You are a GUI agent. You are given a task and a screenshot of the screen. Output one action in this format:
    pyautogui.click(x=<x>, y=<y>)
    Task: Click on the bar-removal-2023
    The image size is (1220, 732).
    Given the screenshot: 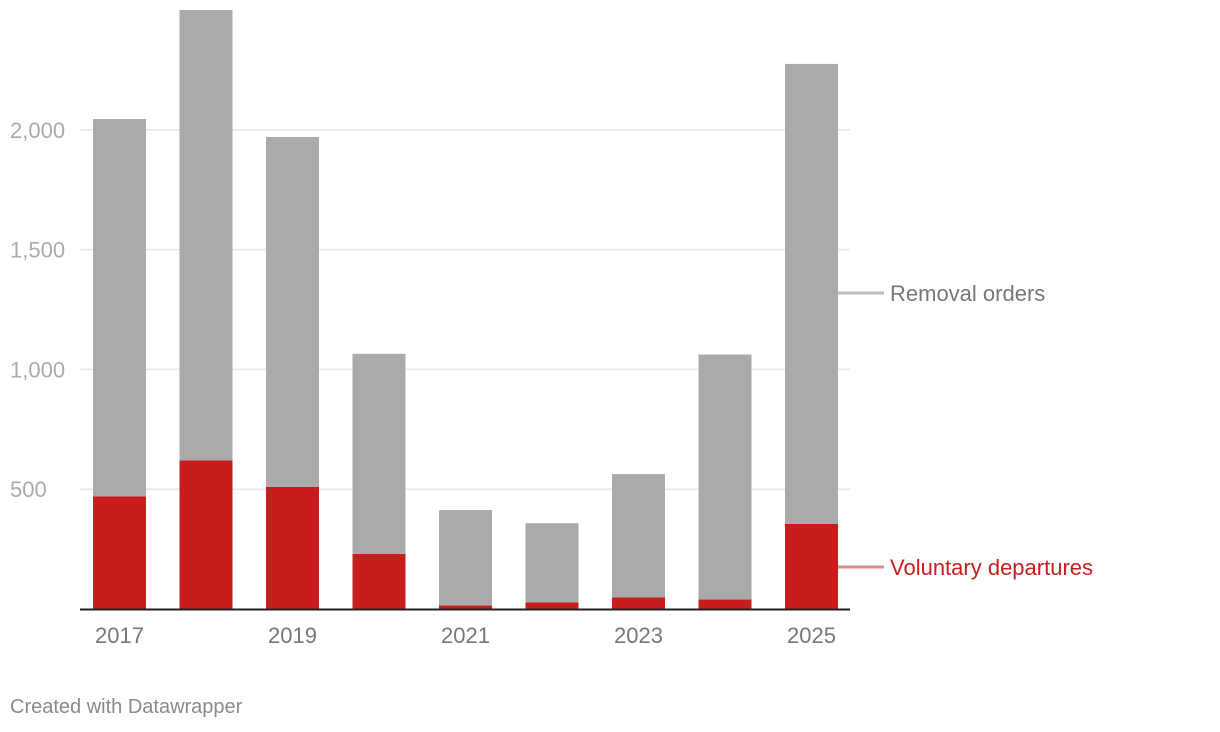 What is the action you would take?
    pyautogui.click(x=638, y=536)
    